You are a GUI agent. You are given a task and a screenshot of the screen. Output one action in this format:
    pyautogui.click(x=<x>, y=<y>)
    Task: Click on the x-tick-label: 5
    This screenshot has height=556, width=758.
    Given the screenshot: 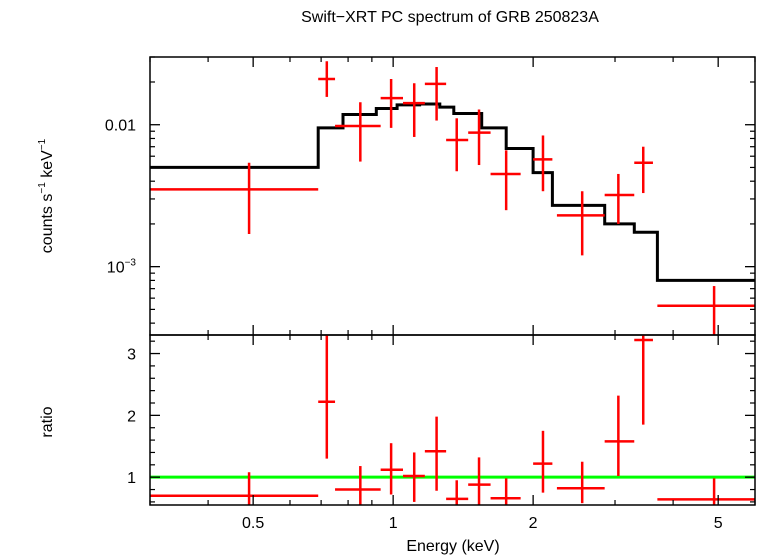 What is the action you would take?
    pyautogui.click(x=718, y=523)
    